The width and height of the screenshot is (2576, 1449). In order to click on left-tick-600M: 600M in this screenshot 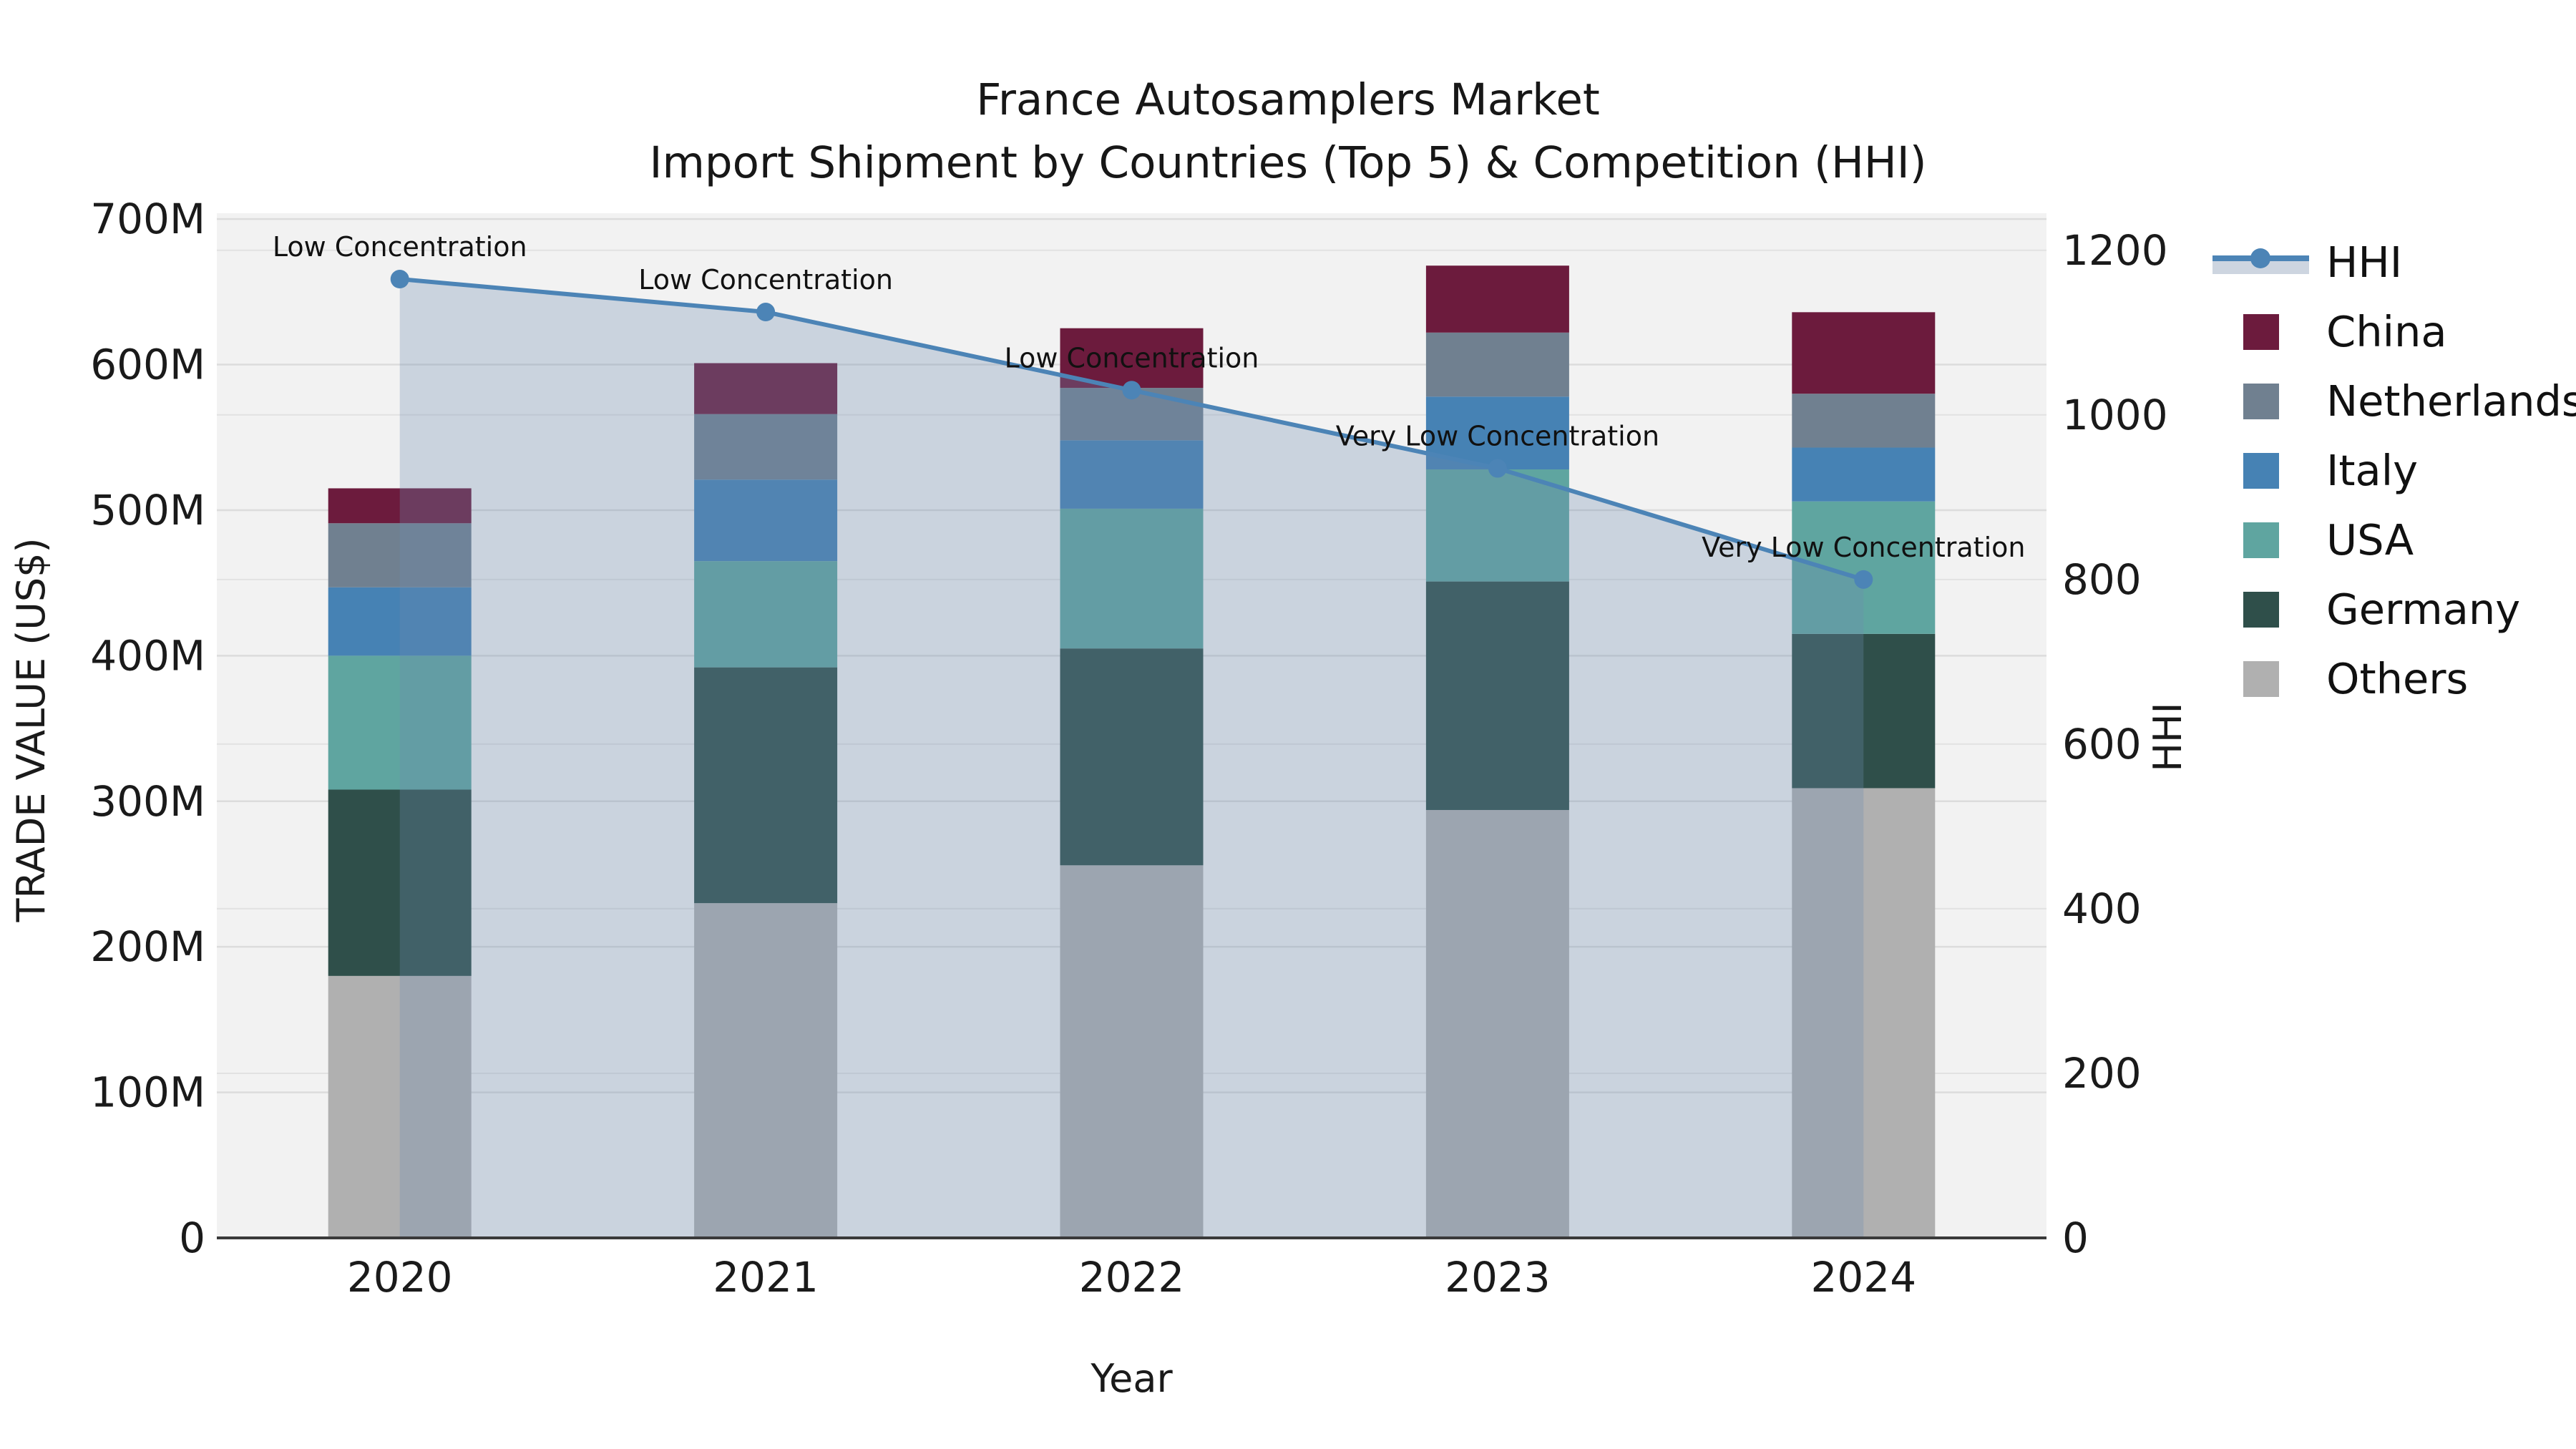, I will do `click(147, 365)`.